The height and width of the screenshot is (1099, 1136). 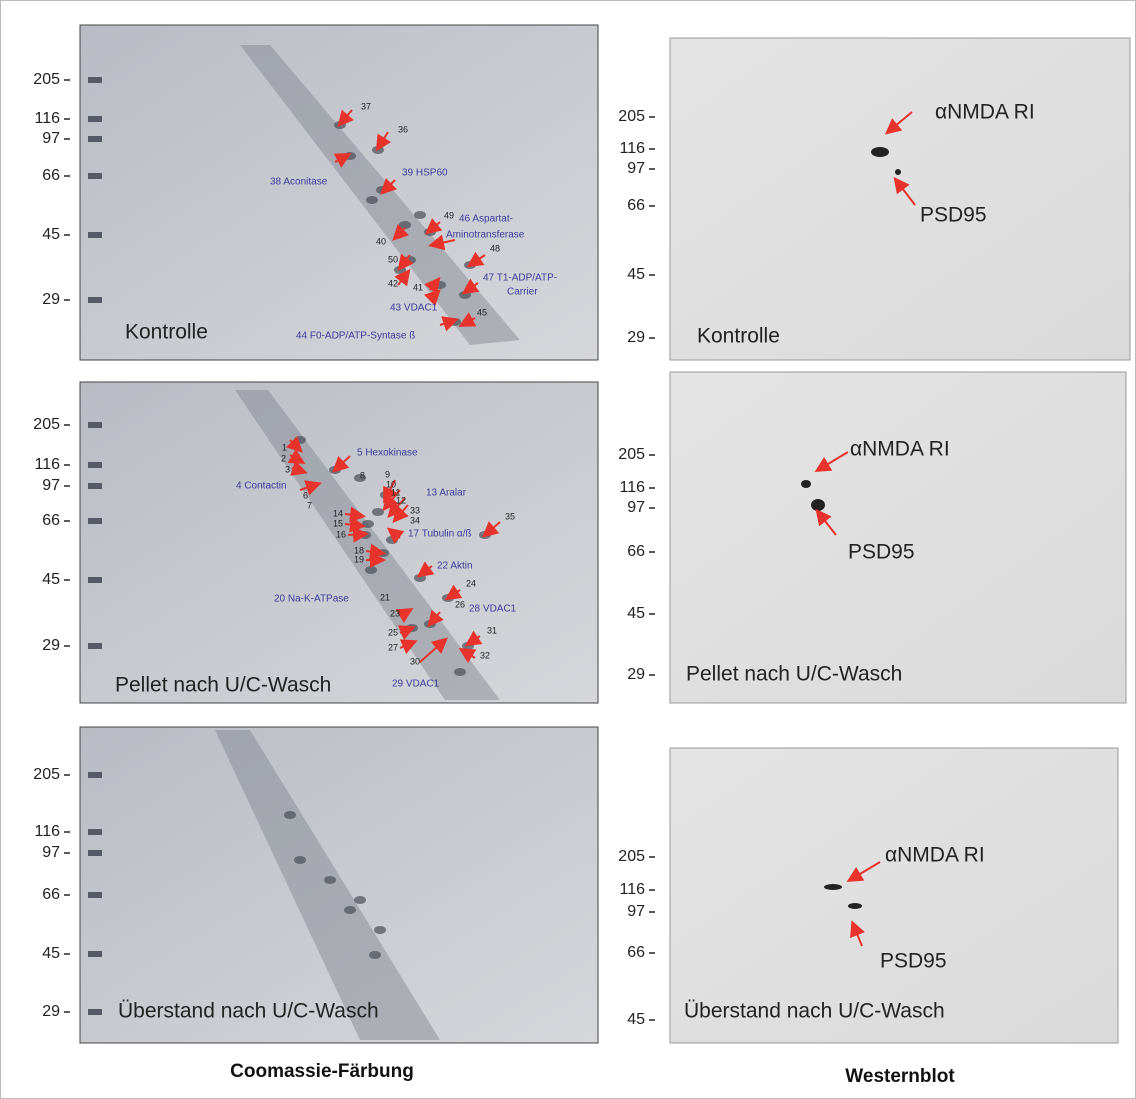 I want to click on annotation: 10, so click(x=391, y=484).